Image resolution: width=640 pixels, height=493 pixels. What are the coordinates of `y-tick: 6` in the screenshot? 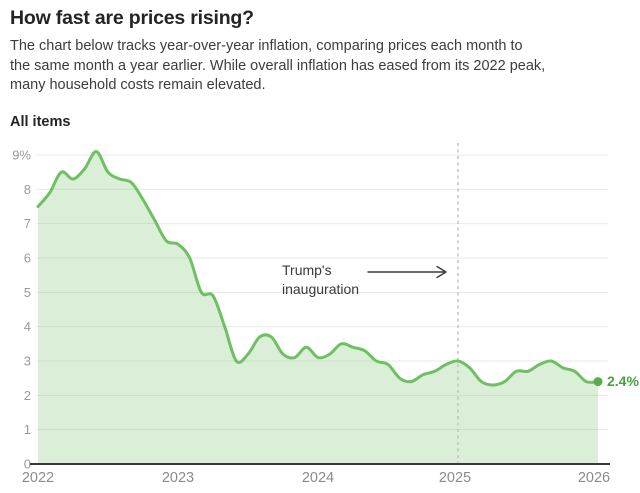 It's located at (27, 258).